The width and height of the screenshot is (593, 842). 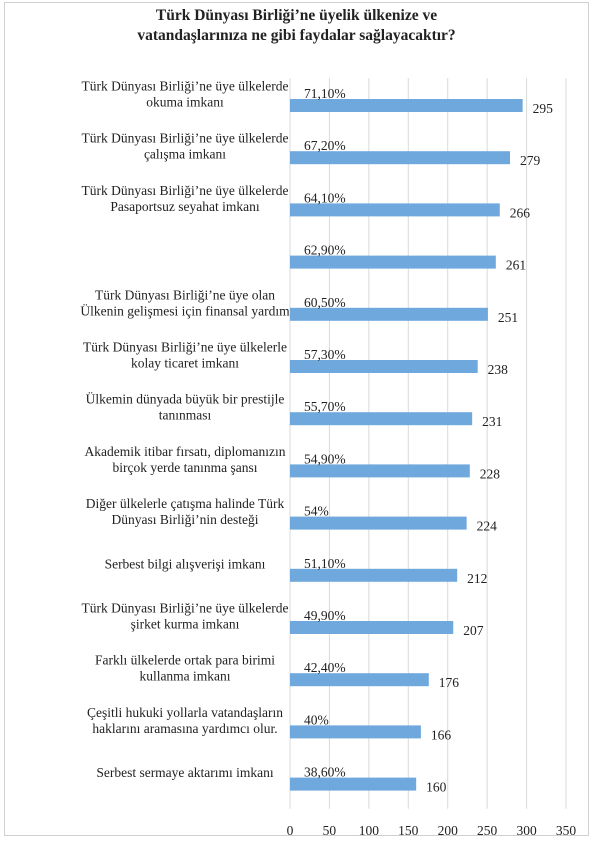 What do you see at coordinates (487, 830) in the screenshot?
I see `x-tick-label-5: 250` at bounding box center [487, 830].